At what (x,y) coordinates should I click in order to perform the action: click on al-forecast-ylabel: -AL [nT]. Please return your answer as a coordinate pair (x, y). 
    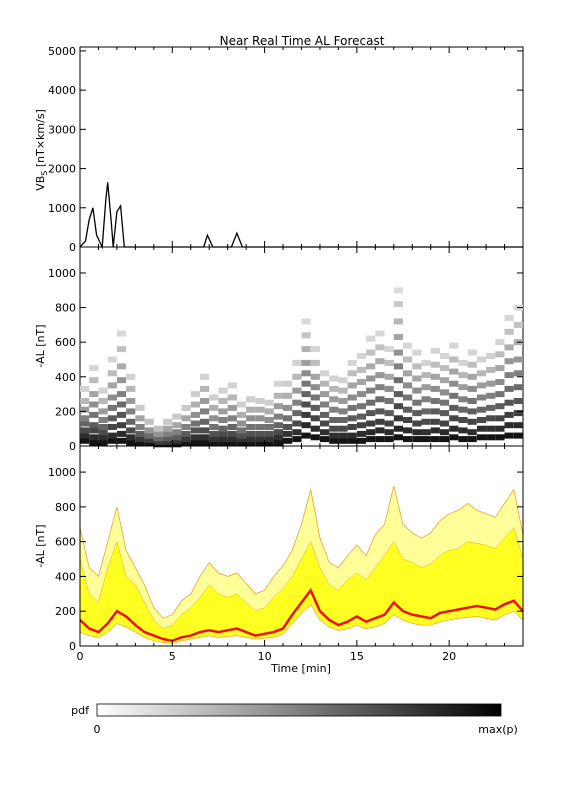
    Looking at the image, I should click on (40, 545).